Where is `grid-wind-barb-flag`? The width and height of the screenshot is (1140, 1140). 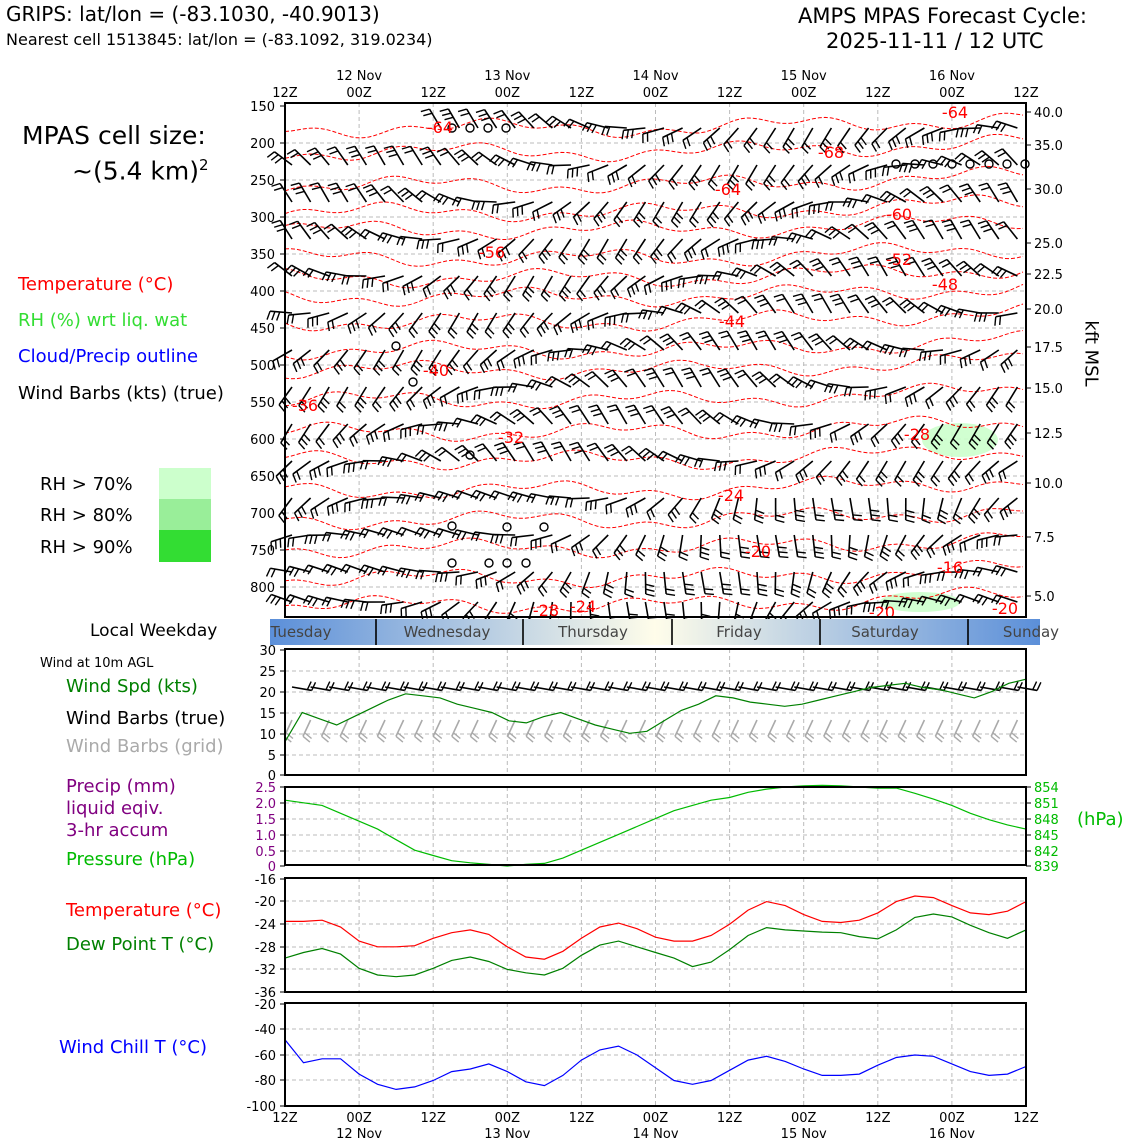
grid-wind-barb-flag is located at coordinates (734, 739).